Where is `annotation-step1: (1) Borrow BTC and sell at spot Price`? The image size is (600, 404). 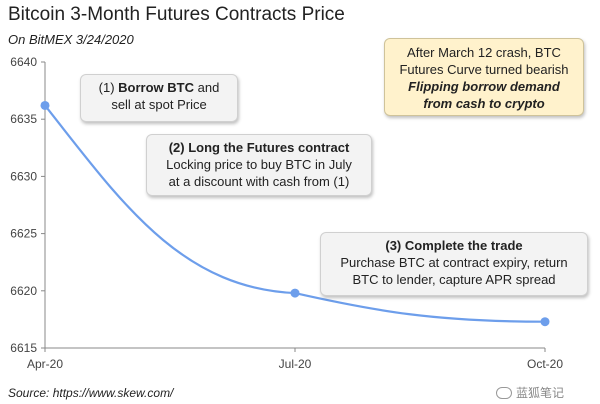
annotation-step1: (1) Borrow BTC and sell at spot Price is located at coordinates (159, 98).